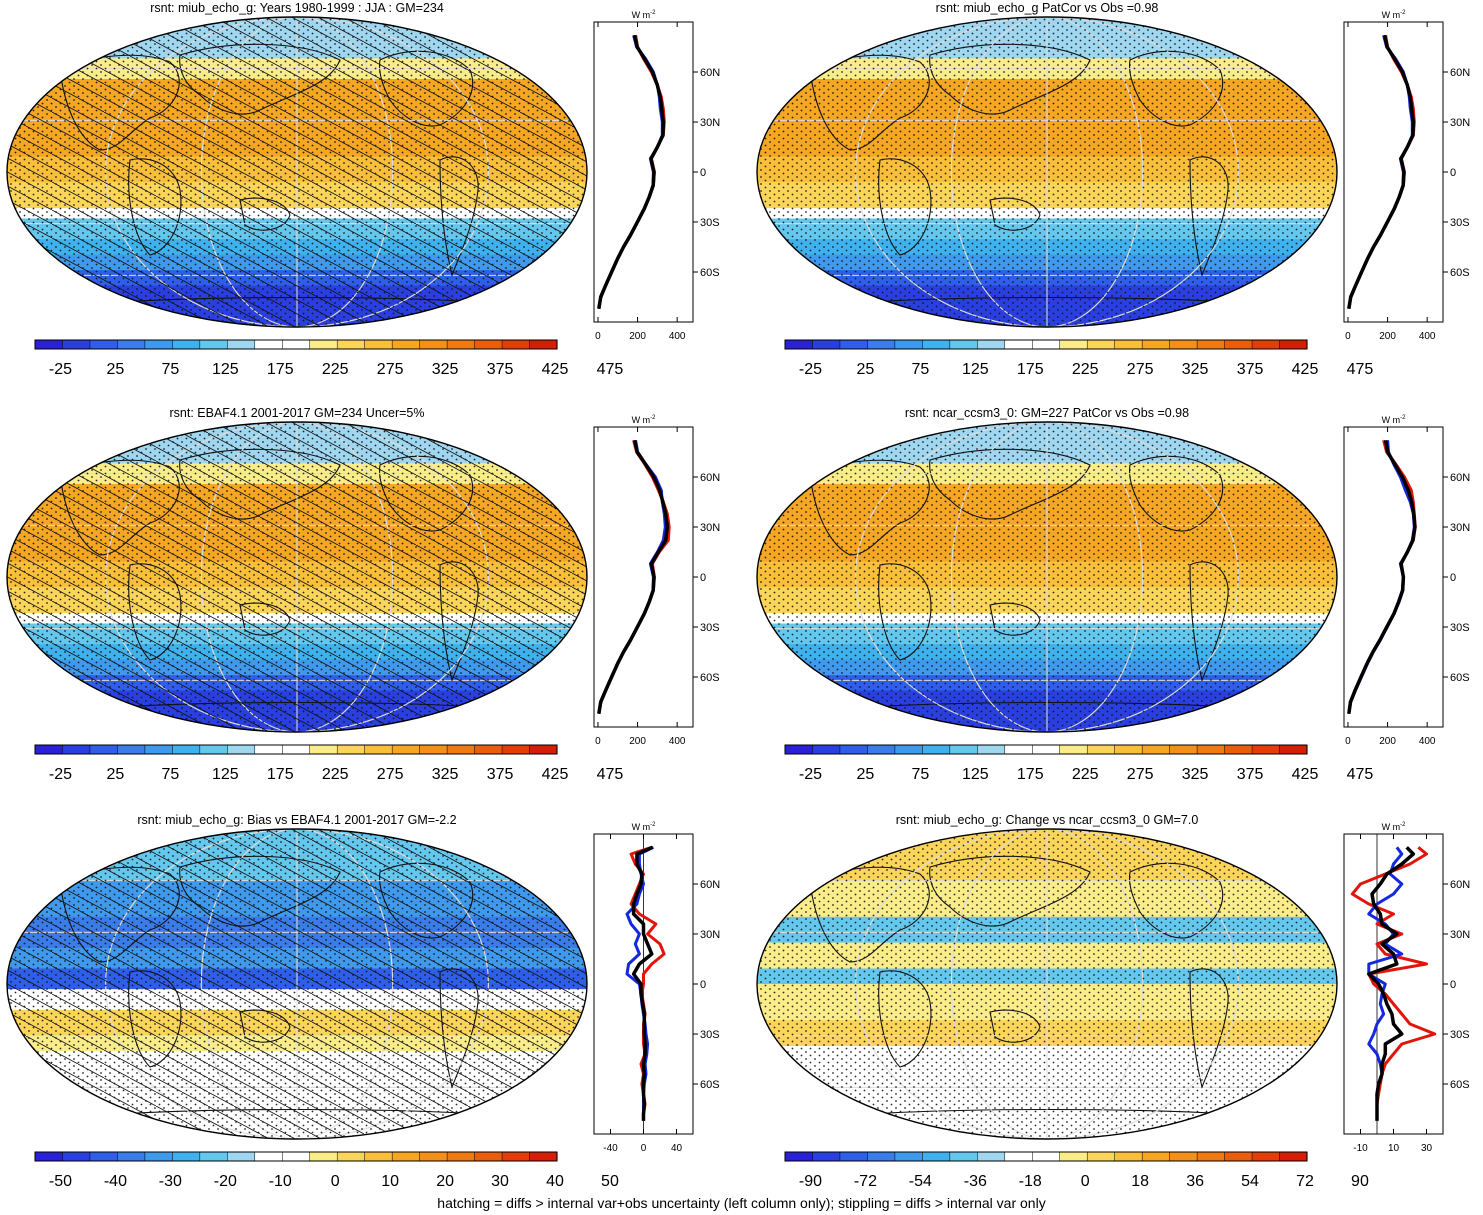 Image resolution: width=1483 pixels, height=1215 pixels. What do you see at coordinates (656, 988) in the screenshot?
I see `zonal-mean-plot: W m-2 -40 0 40 60N 30N 0 30S 60S` at bounding box center [656, 988].